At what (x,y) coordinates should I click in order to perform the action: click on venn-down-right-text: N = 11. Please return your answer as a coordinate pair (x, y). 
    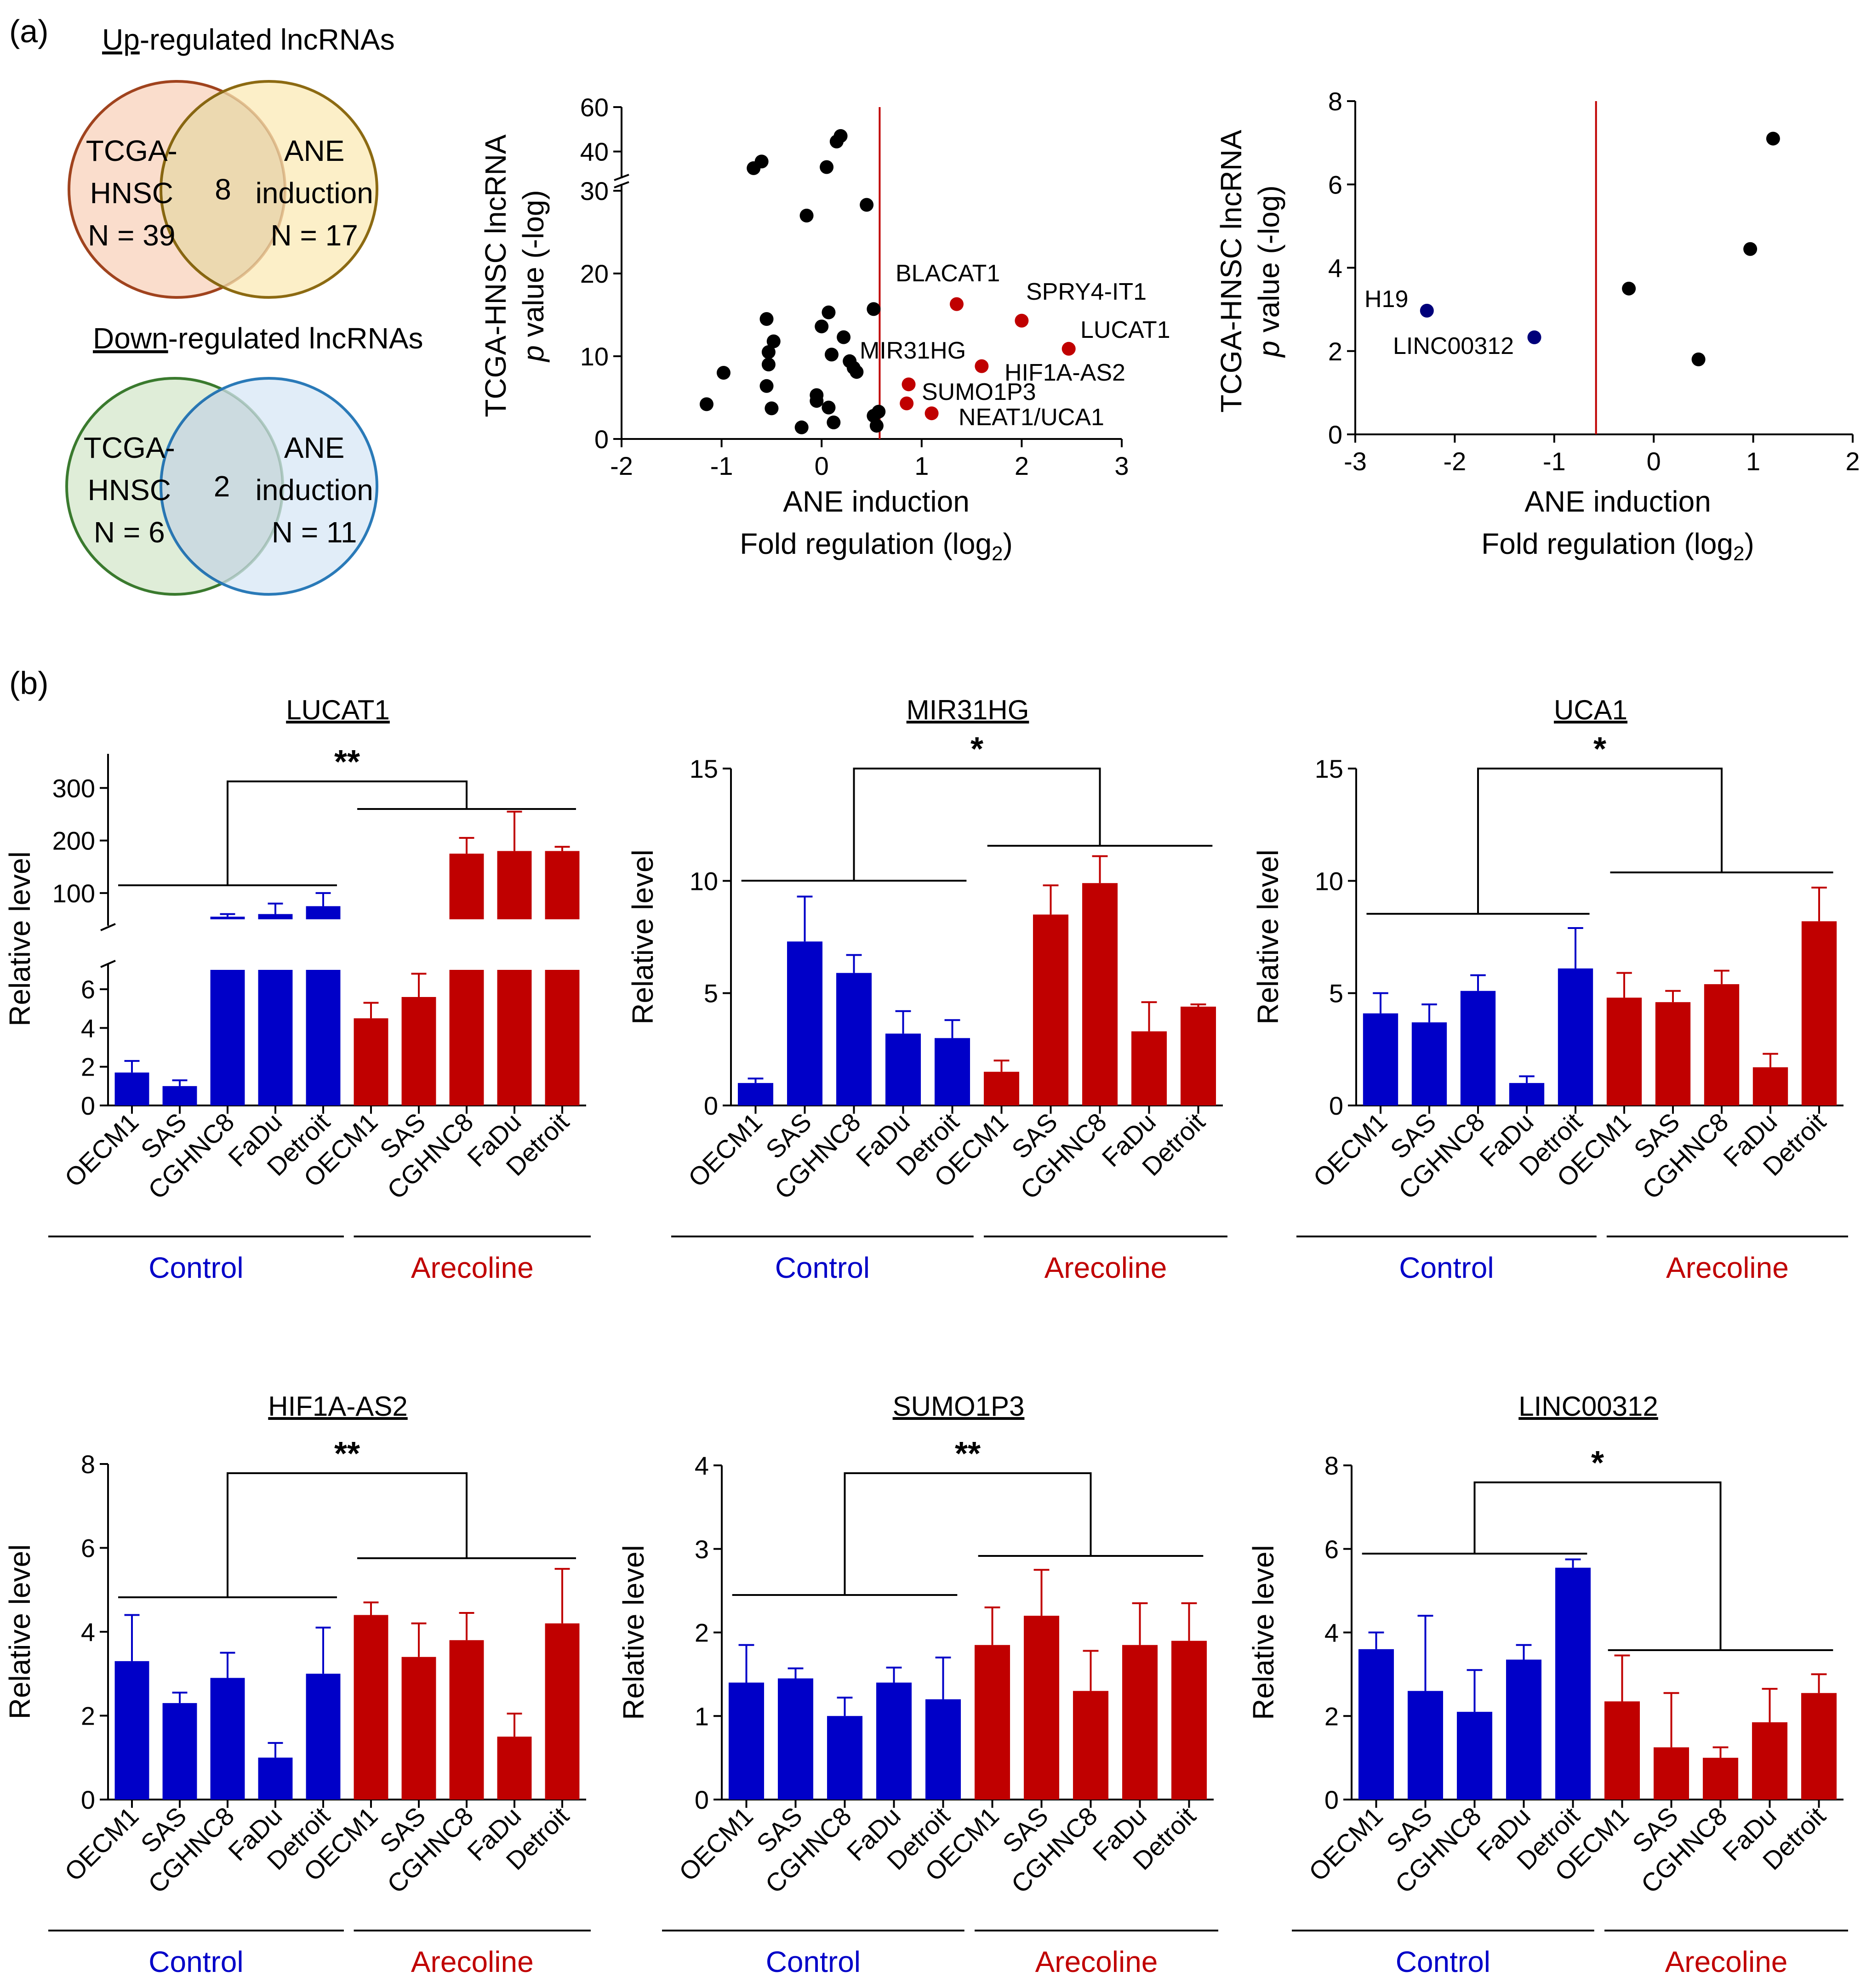
    Looking at the image, I should click on (314, 532).